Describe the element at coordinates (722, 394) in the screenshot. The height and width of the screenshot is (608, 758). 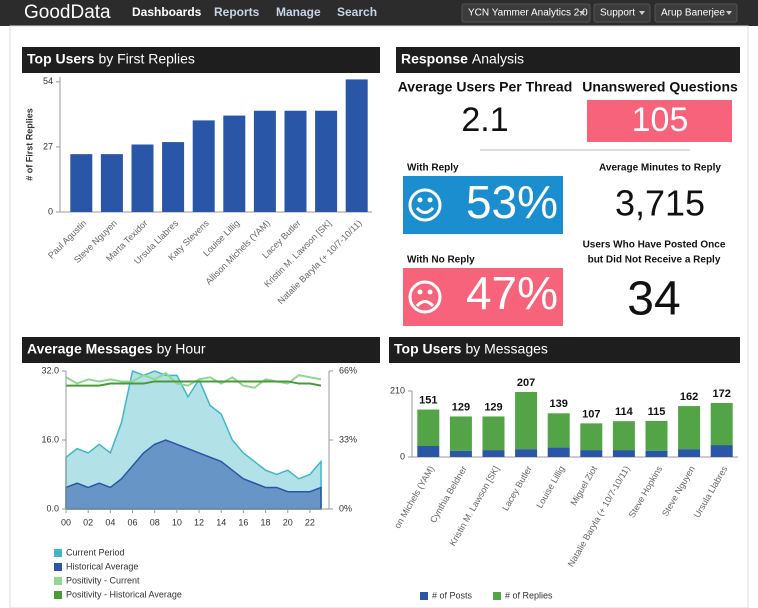
I see `total-label: 172` at that location.